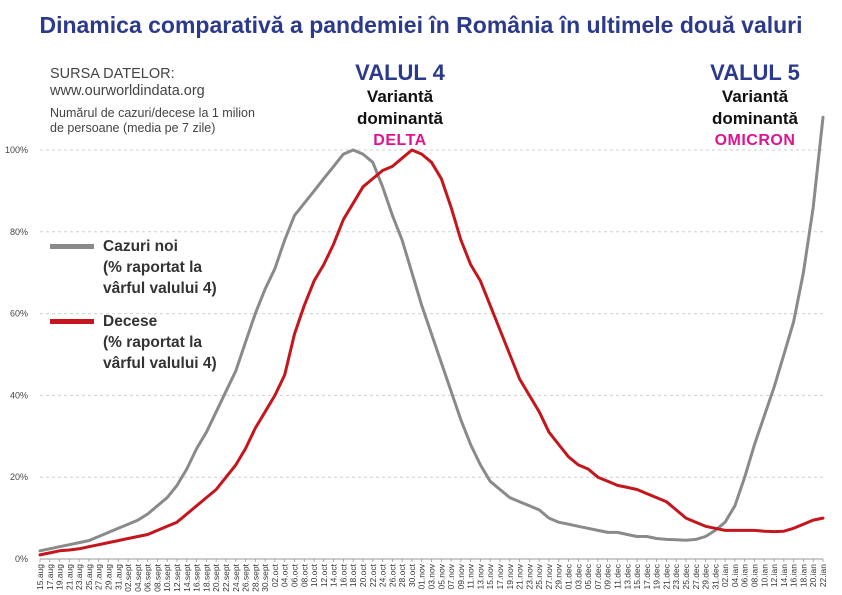 The image size is (842, 595). Describe the element at coordinates (823, 575) in the screenshot. I see `x-tick-label: 22.ian` at that location.